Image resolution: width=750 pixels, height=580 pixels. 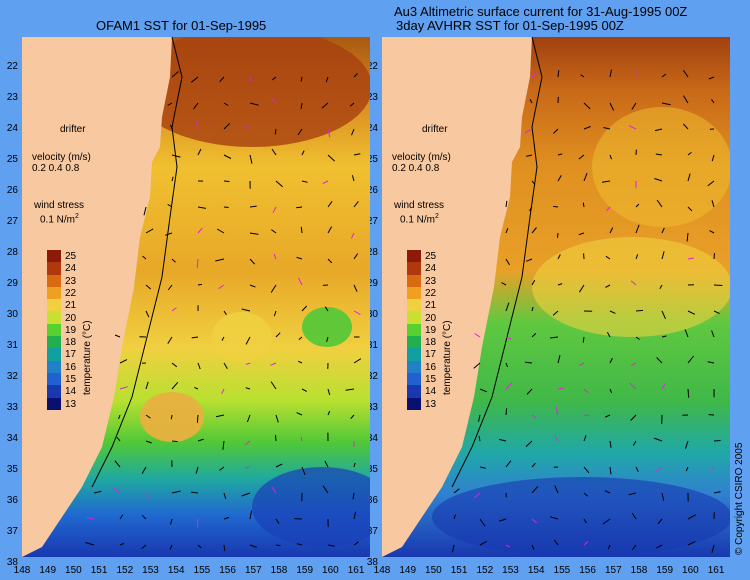 I want to click on colorbar-label: 20, so click(x=71, y=318).